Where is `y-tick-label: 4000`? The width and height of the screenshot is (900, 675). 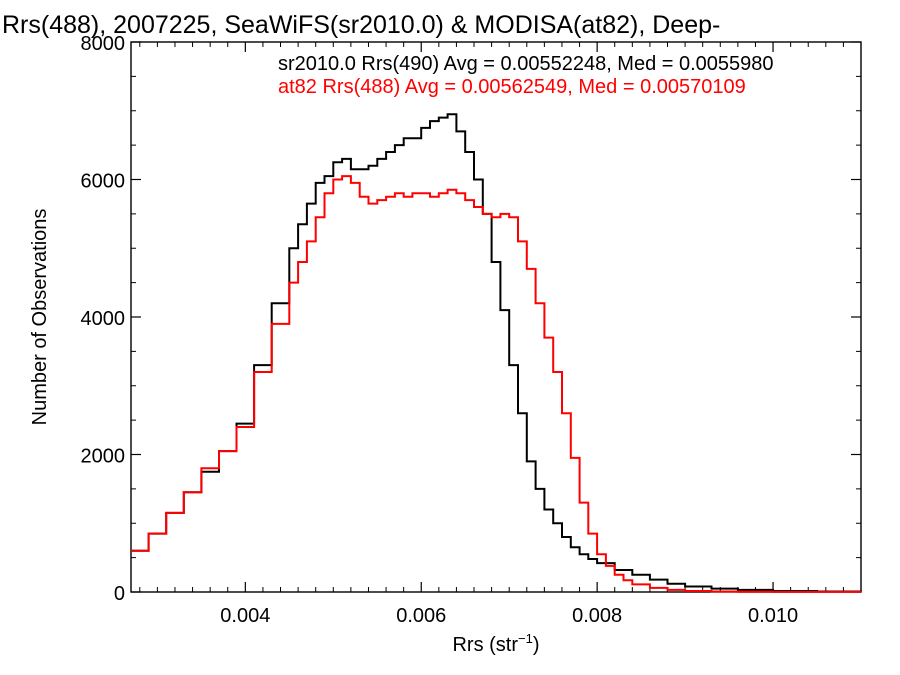 y-tick-label: 4000 is located at coordinates (103, 319).